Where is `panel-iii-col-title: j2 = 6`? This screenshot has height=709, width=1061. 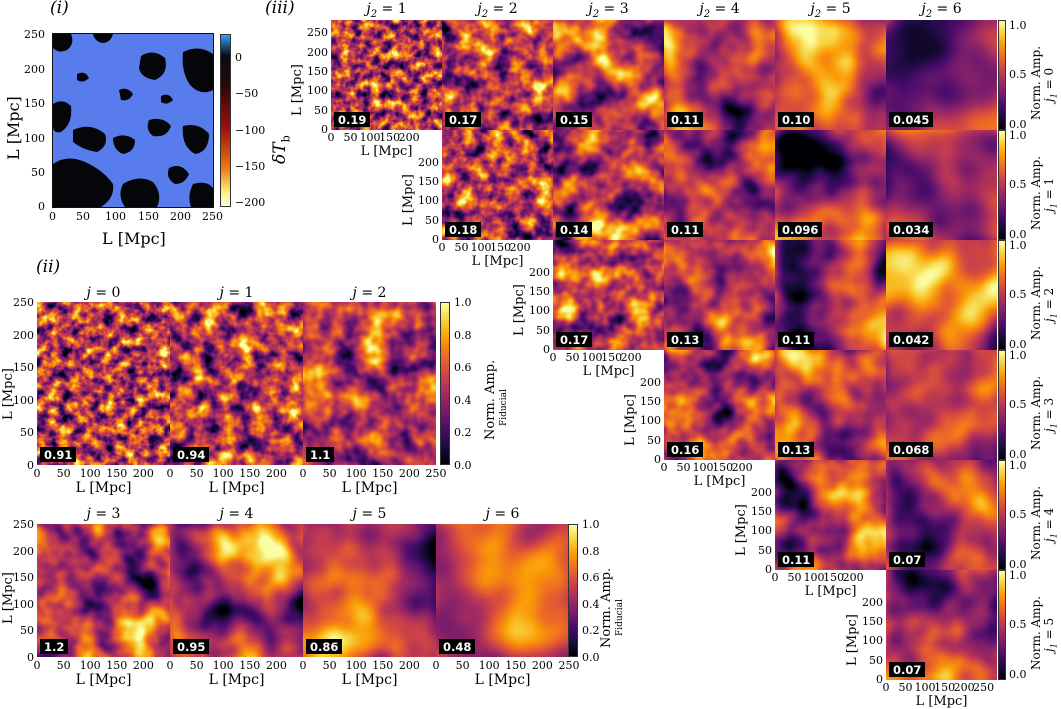 panel-iii-col-title: j2 = 6 is located at coordinates (941, 10).